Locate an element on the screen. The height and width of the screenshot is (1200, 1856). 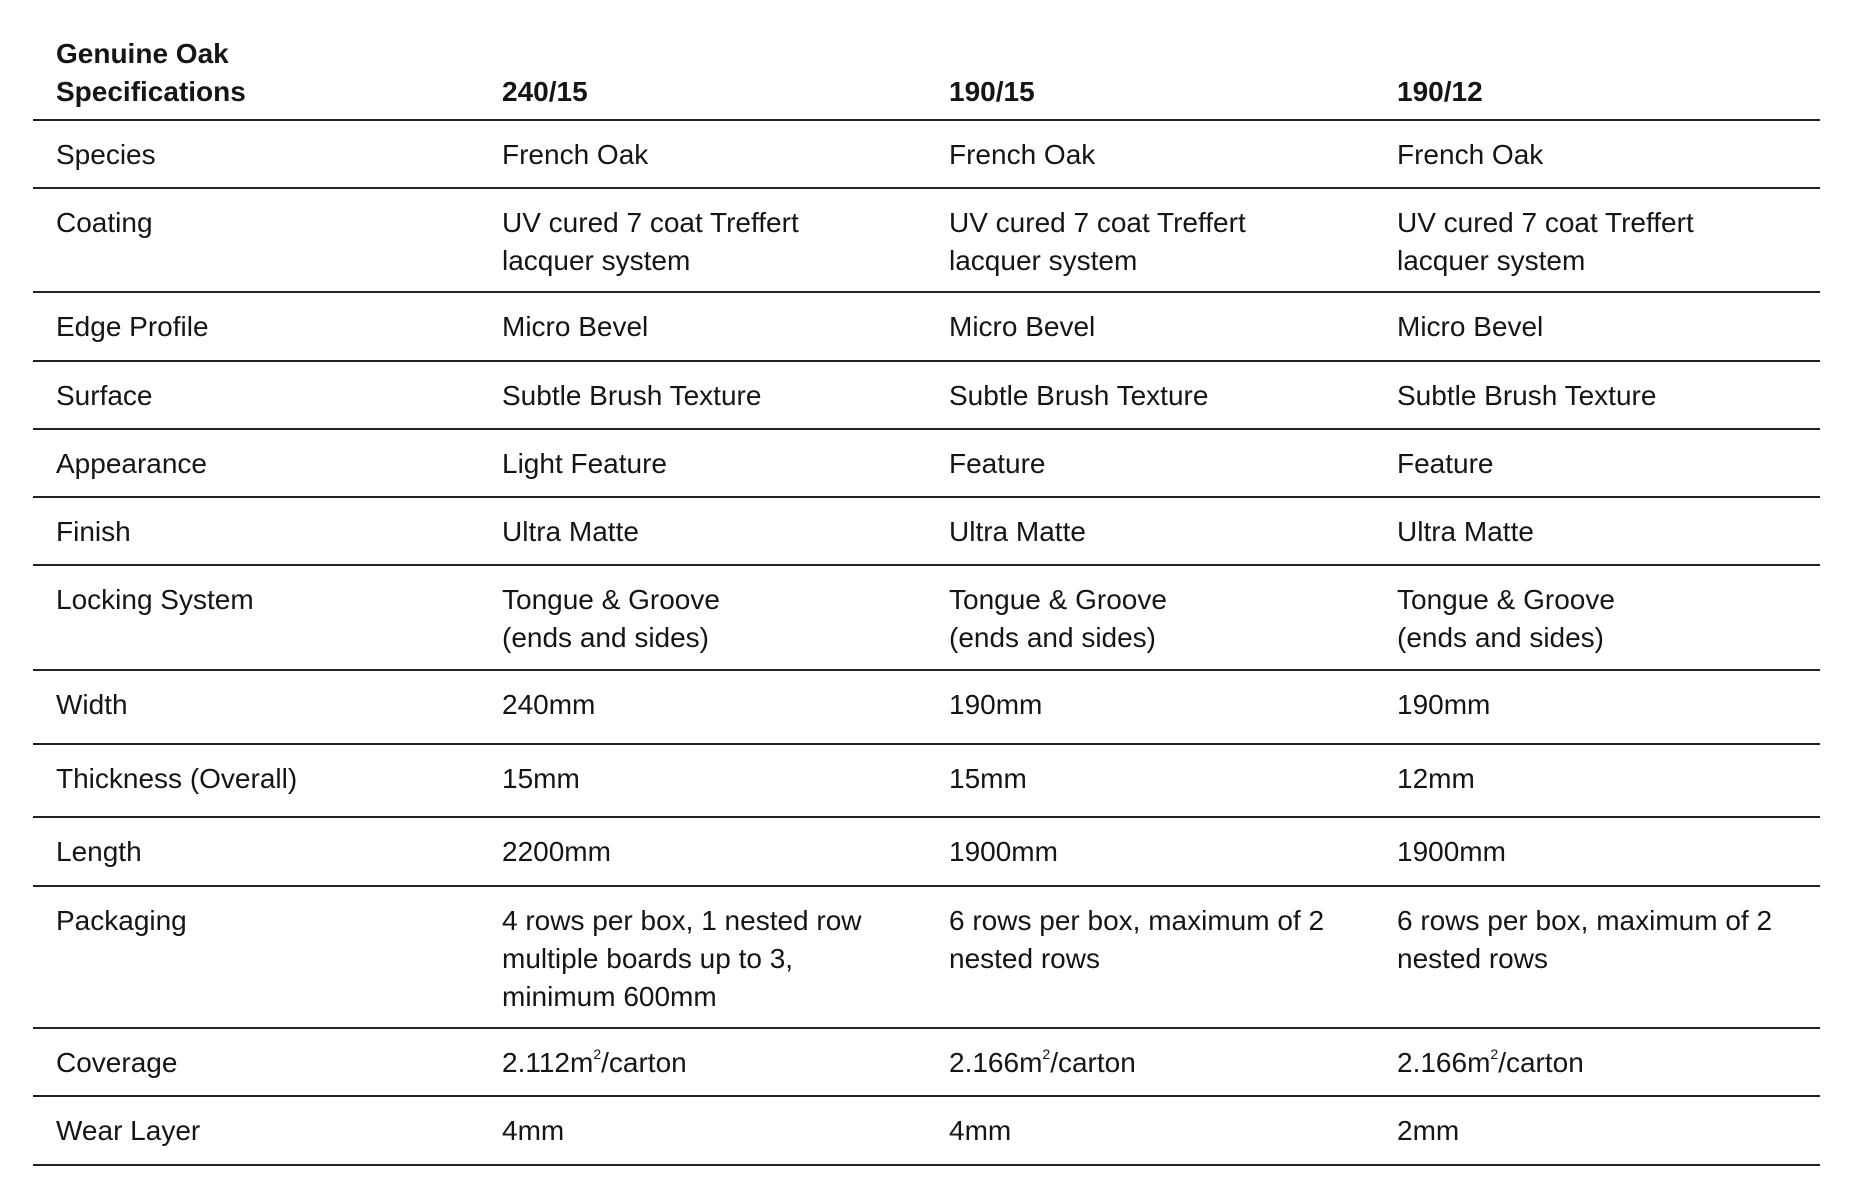
row-label: Width is located at coordinates (92, 704).